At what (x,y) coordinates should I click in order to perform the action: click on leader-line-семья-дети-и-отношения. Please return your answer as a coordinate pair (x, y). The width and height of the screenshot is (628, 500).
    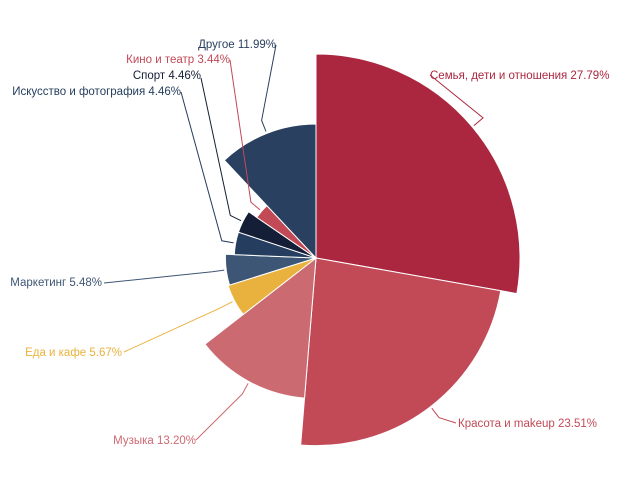
    Looking at the image, I should click on (456, 100).